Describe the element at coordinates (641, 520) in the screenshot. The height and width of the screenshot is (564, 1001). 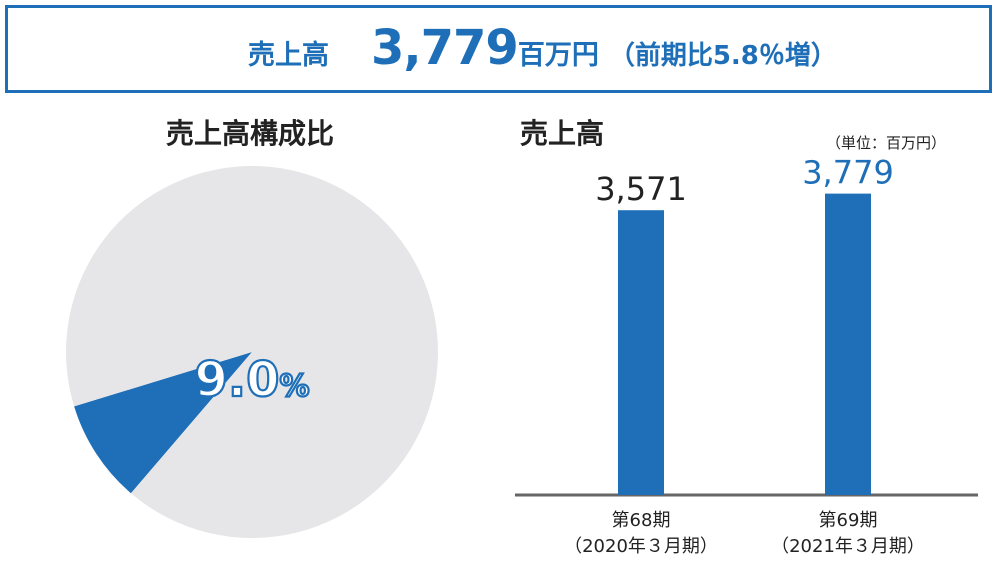
I see `x-tick-label: 第68期` at that location.